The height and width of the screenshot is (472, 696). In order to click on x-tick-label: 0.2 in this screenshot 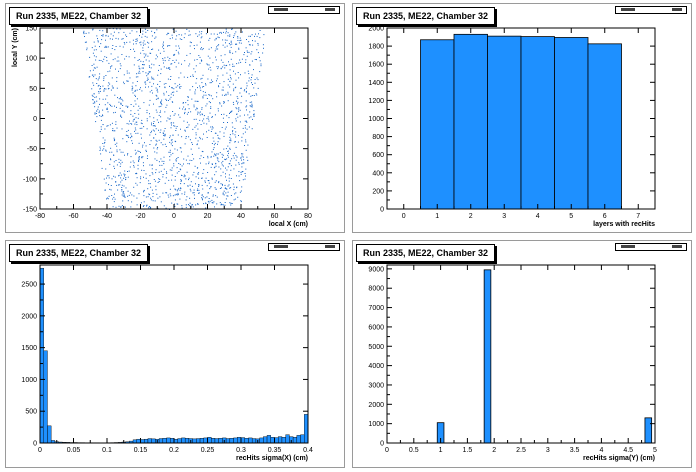, I will do `click(174, 450)`.